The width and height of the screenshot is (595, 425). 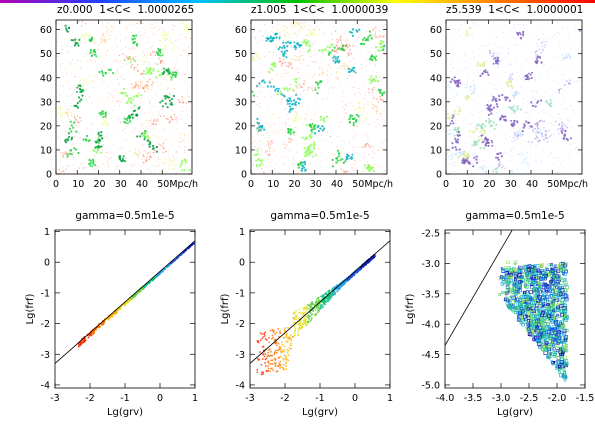 I want to click on plot-frame, so click(x=319, y=97).